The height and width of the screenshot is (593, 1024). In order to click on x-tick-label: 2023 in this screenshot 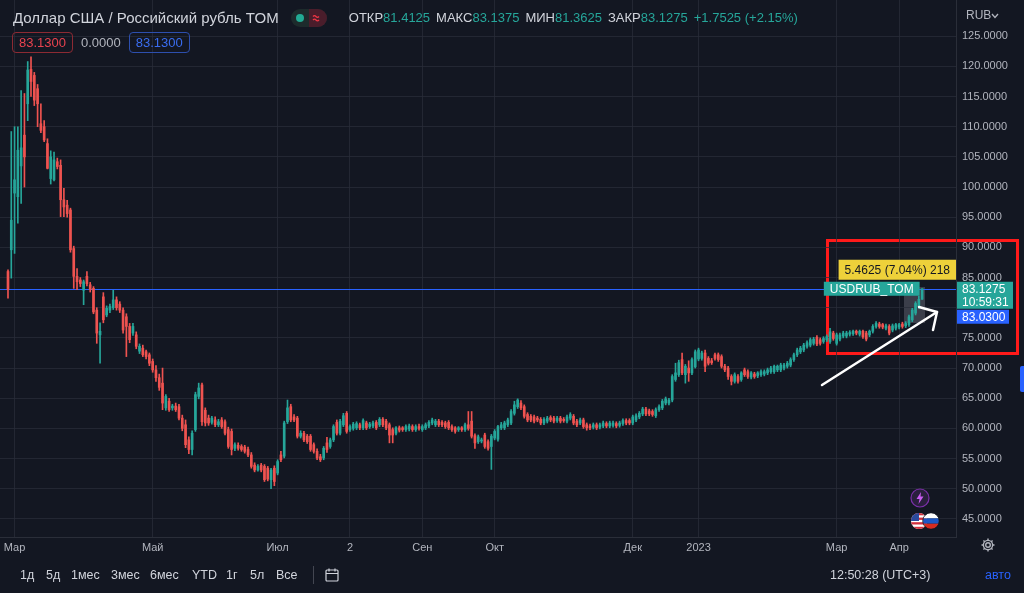, I will do `click(698, 546)`.